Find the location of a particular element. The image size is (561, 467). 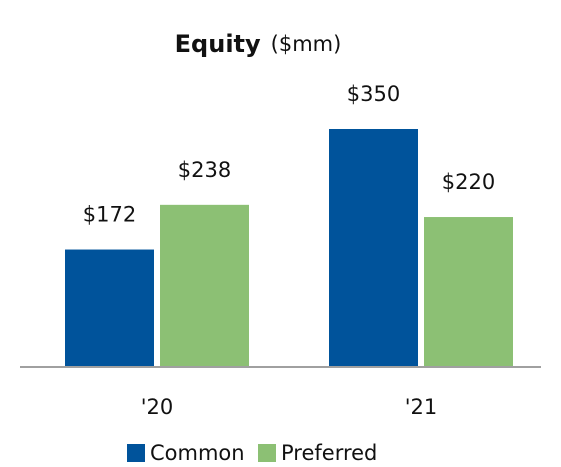

value-label: $172 is located at coordinates (109, 215).